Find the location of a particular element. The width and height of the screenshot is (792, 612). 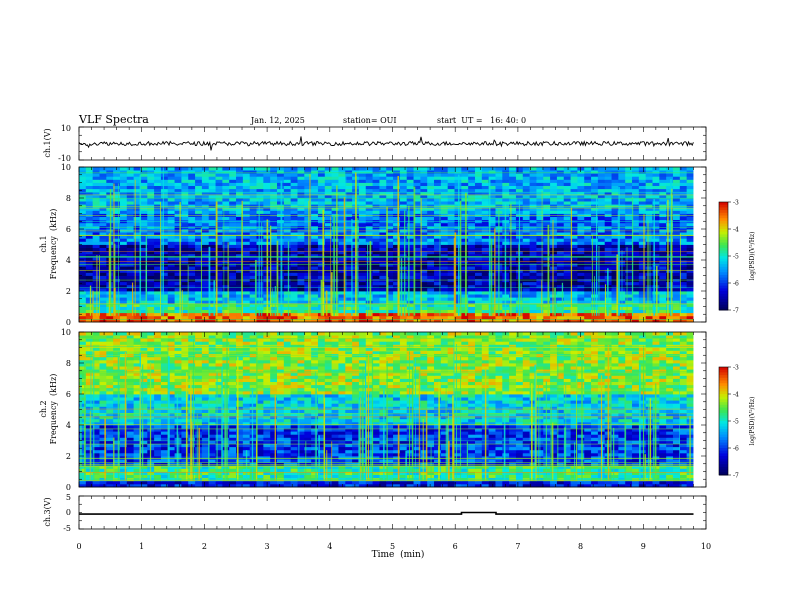

colorbar-tick-label: -4 is located at coordinates (736, 230).